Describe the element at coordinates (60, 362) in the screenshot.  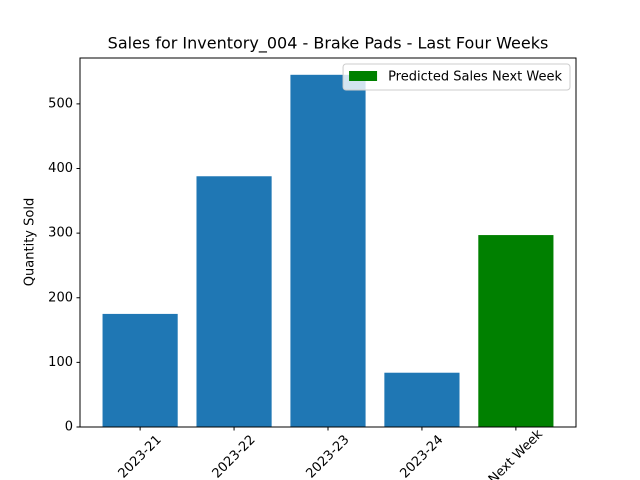
I see `y-tick-label: 100` at that location.